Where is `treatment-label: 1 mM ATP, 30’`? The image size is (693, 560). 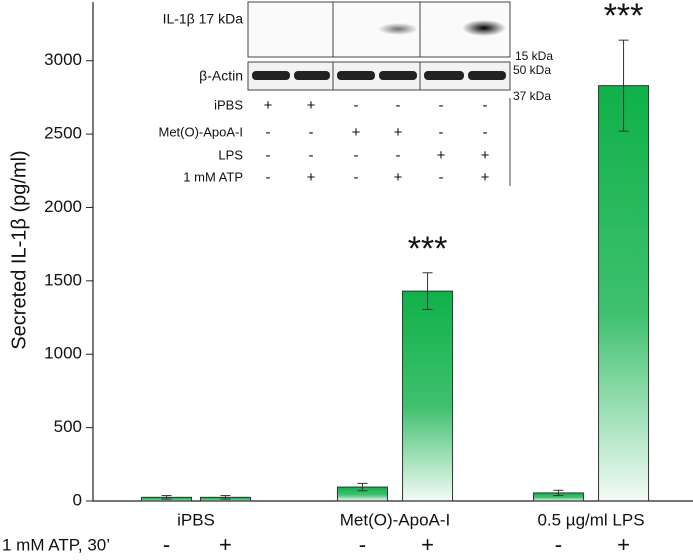 treatment-label: 1 mM ATP, 30’ is located at coordinates (56, 544).